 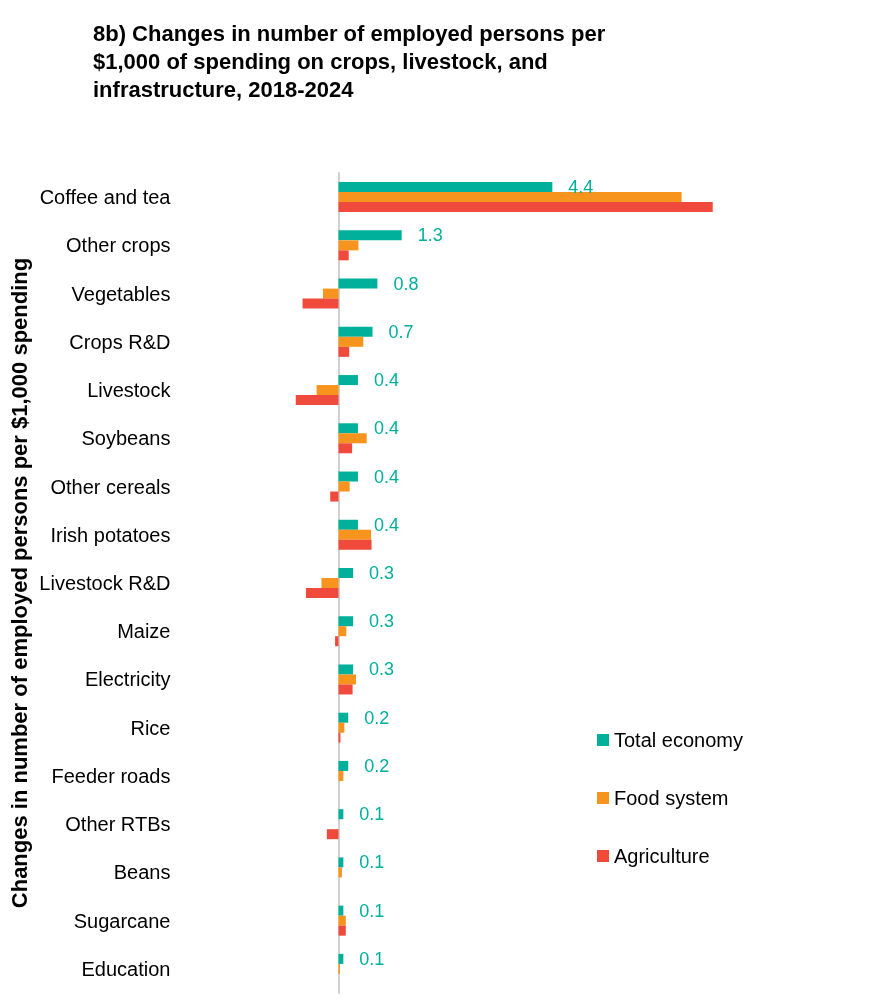 I want to click on y-tick-label: Livestock, so click(x=129, y=390).